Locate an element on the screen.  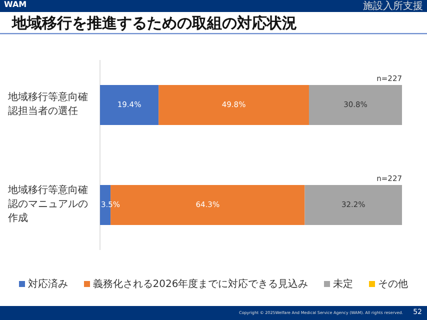
y-tick-label: 地域移行等意向確認担当者の選任 is located at coordinates (48, 105).